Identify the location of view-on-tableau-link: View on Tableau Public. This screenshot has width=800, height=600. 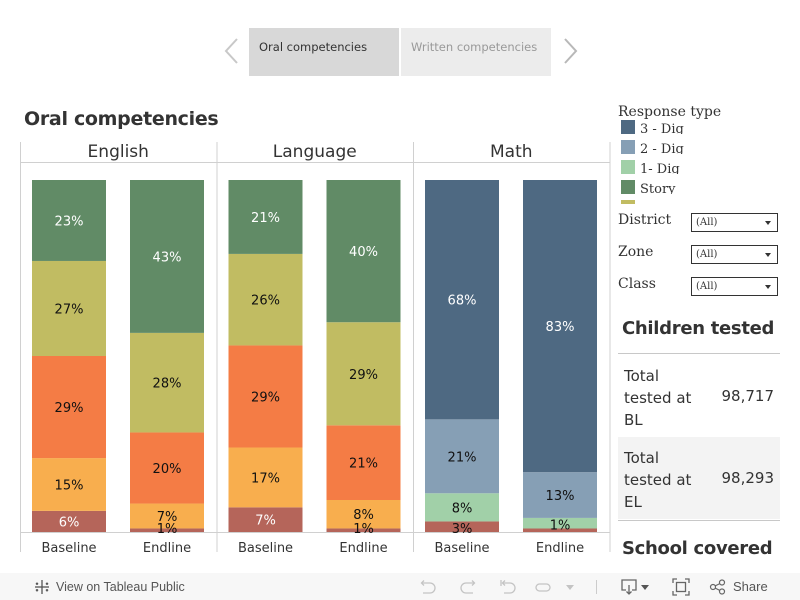
(109, 586).